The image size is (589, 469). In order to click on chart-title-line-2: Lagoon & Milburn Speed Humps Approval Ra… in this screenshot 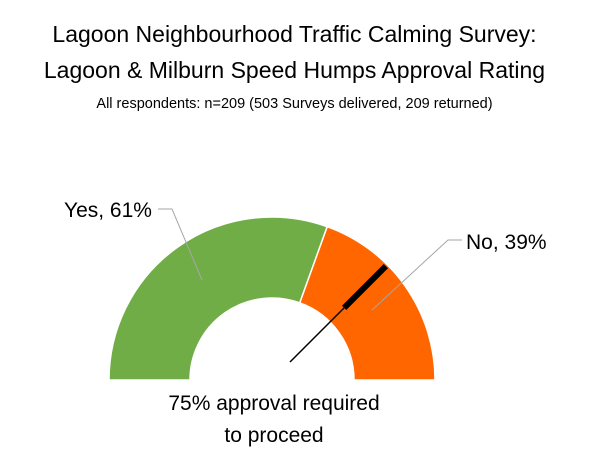, I will do `click(294, 70)`.